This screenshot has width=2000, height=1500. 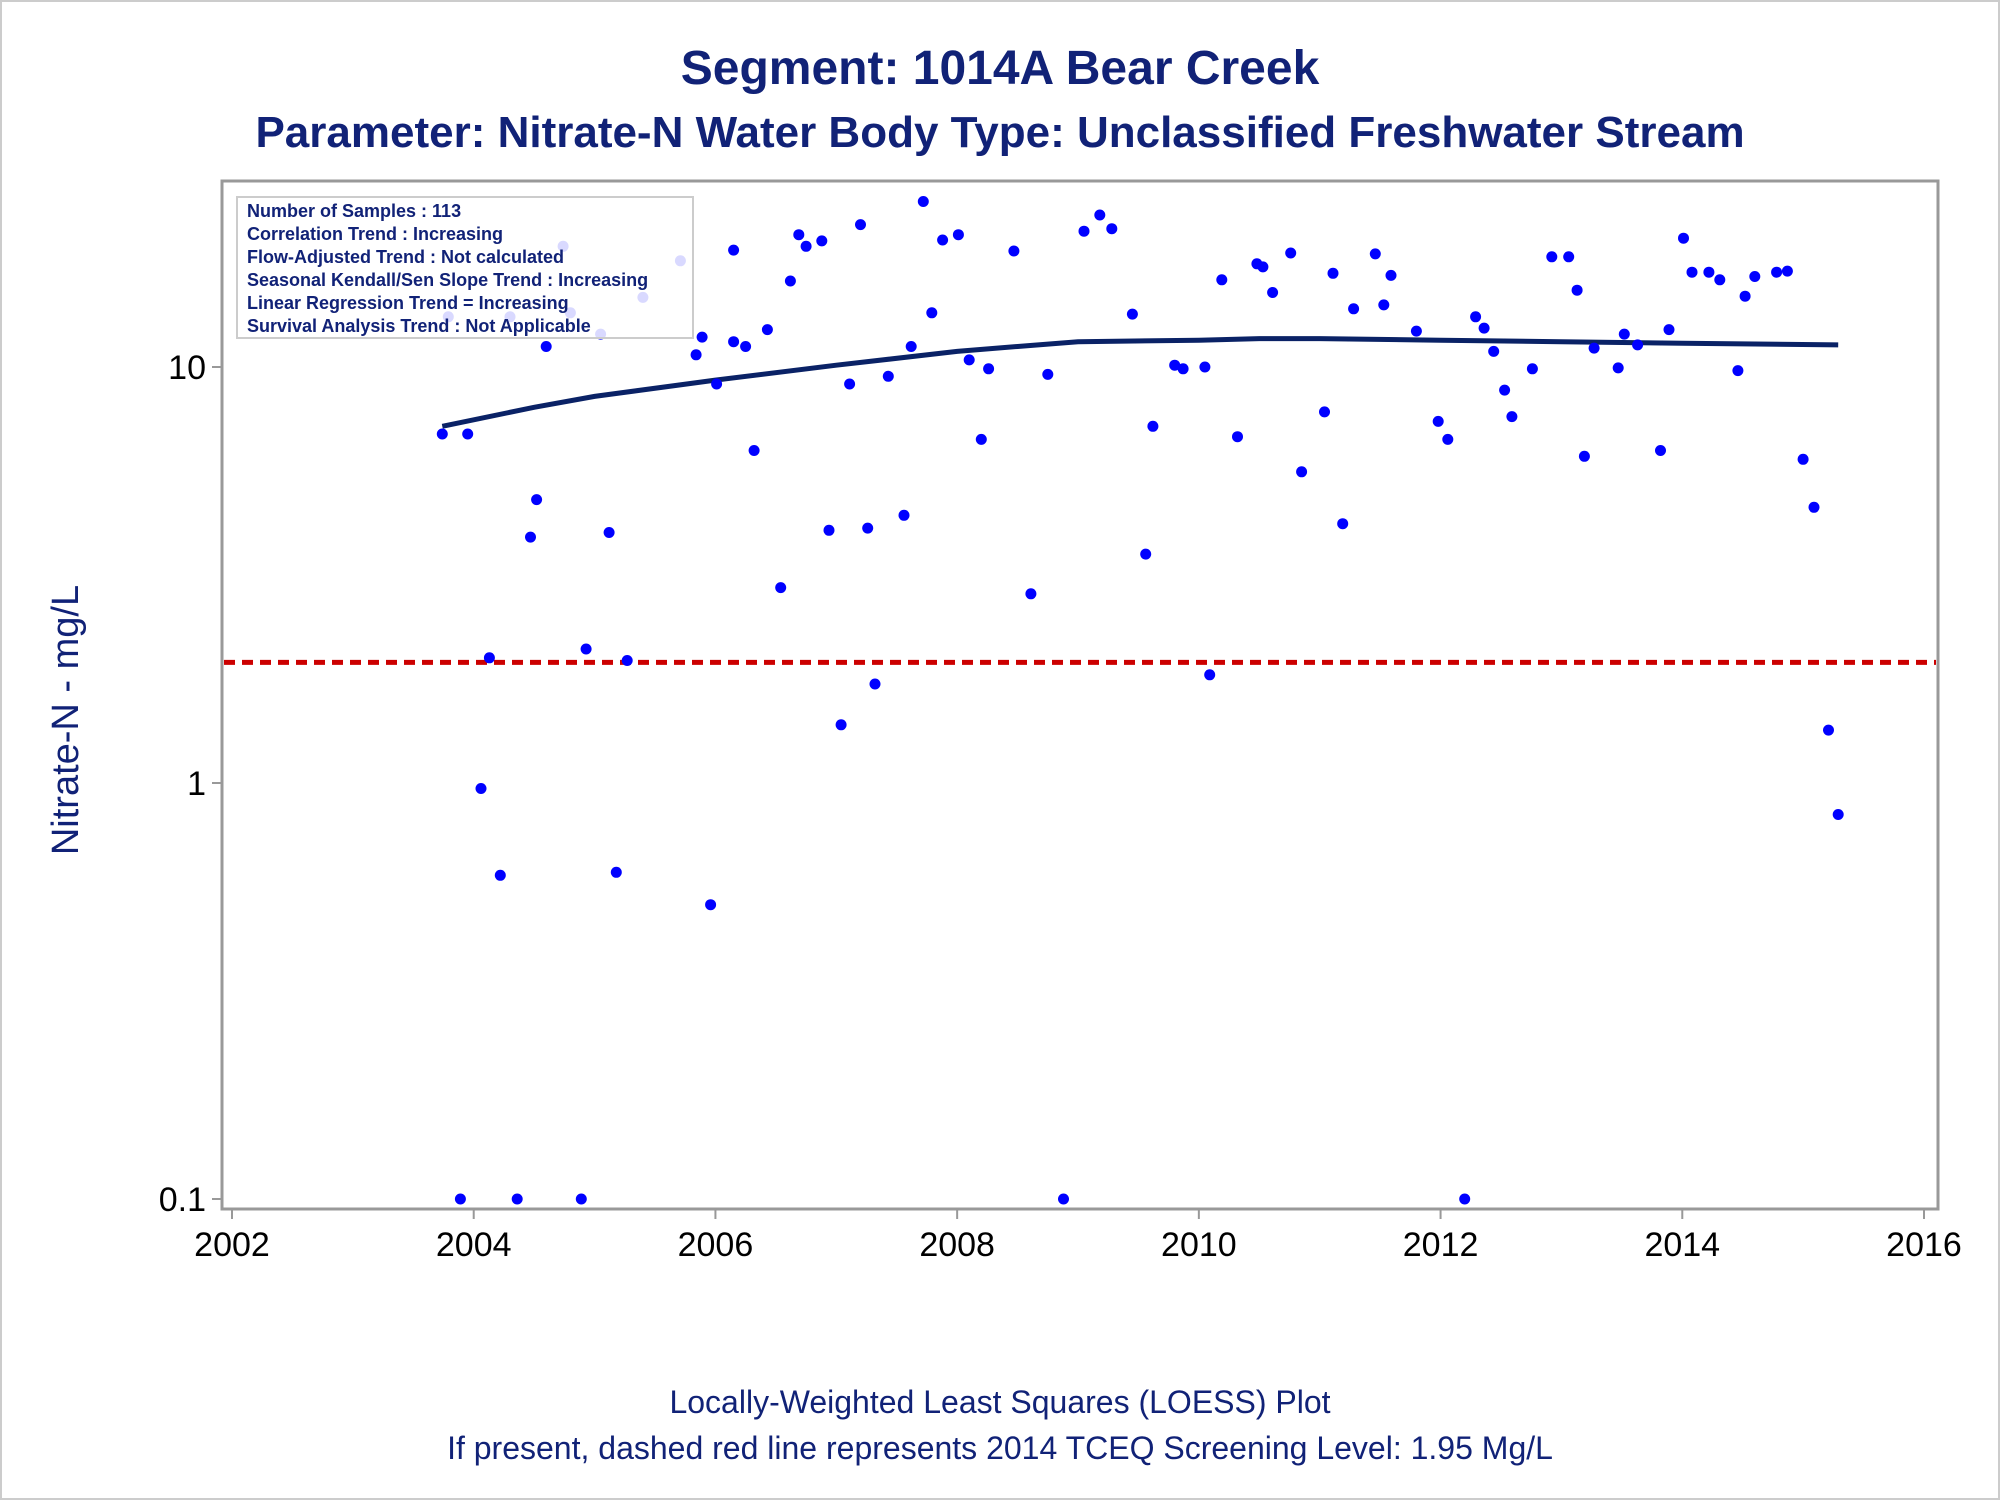 I want to click on x-tick-label: 2002, so click(x=232, y=1245).